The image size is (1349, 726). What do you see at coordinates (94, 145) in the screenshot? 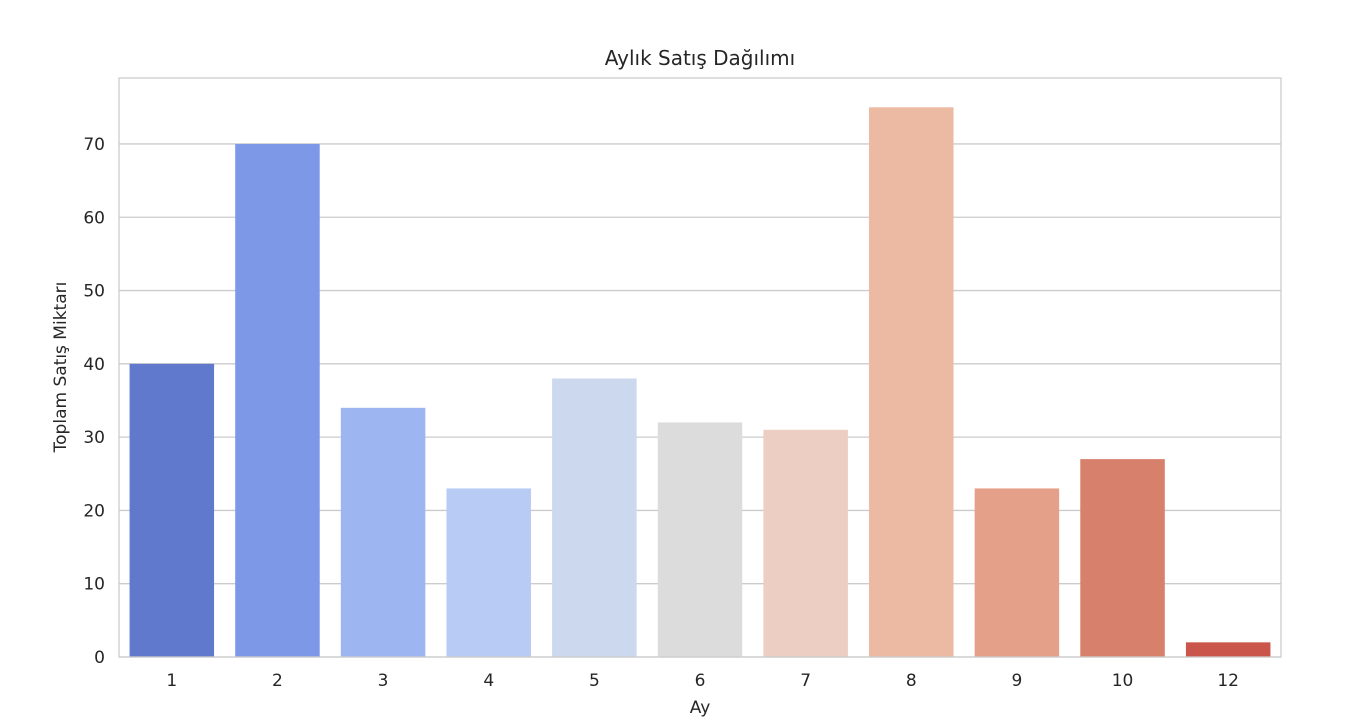
I see `y-tick-label: 70` at bounding box center [94, 145].